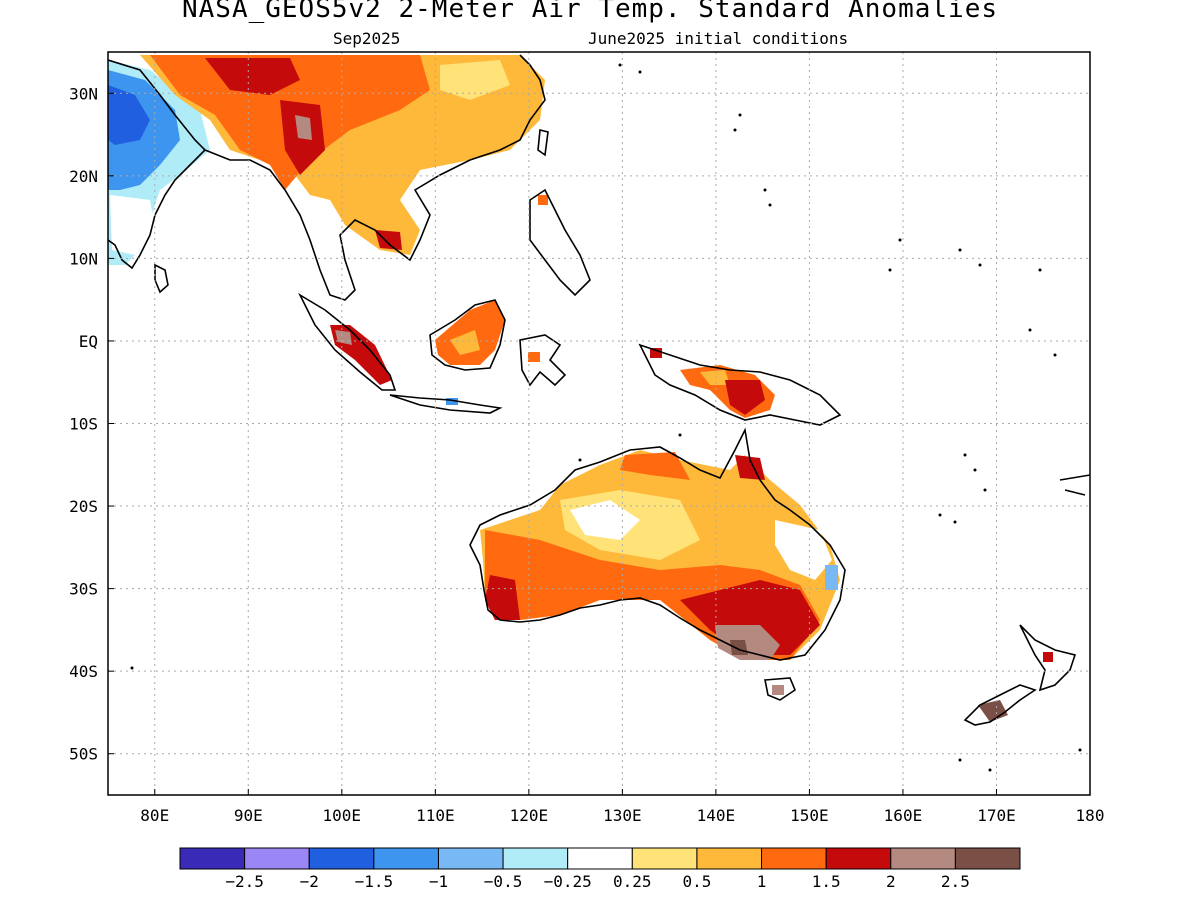 This screenshot has height=900, width=1200. Describe the element at coordinates (560, 242) in the screenshot. I see `coast-philippines` at that location.